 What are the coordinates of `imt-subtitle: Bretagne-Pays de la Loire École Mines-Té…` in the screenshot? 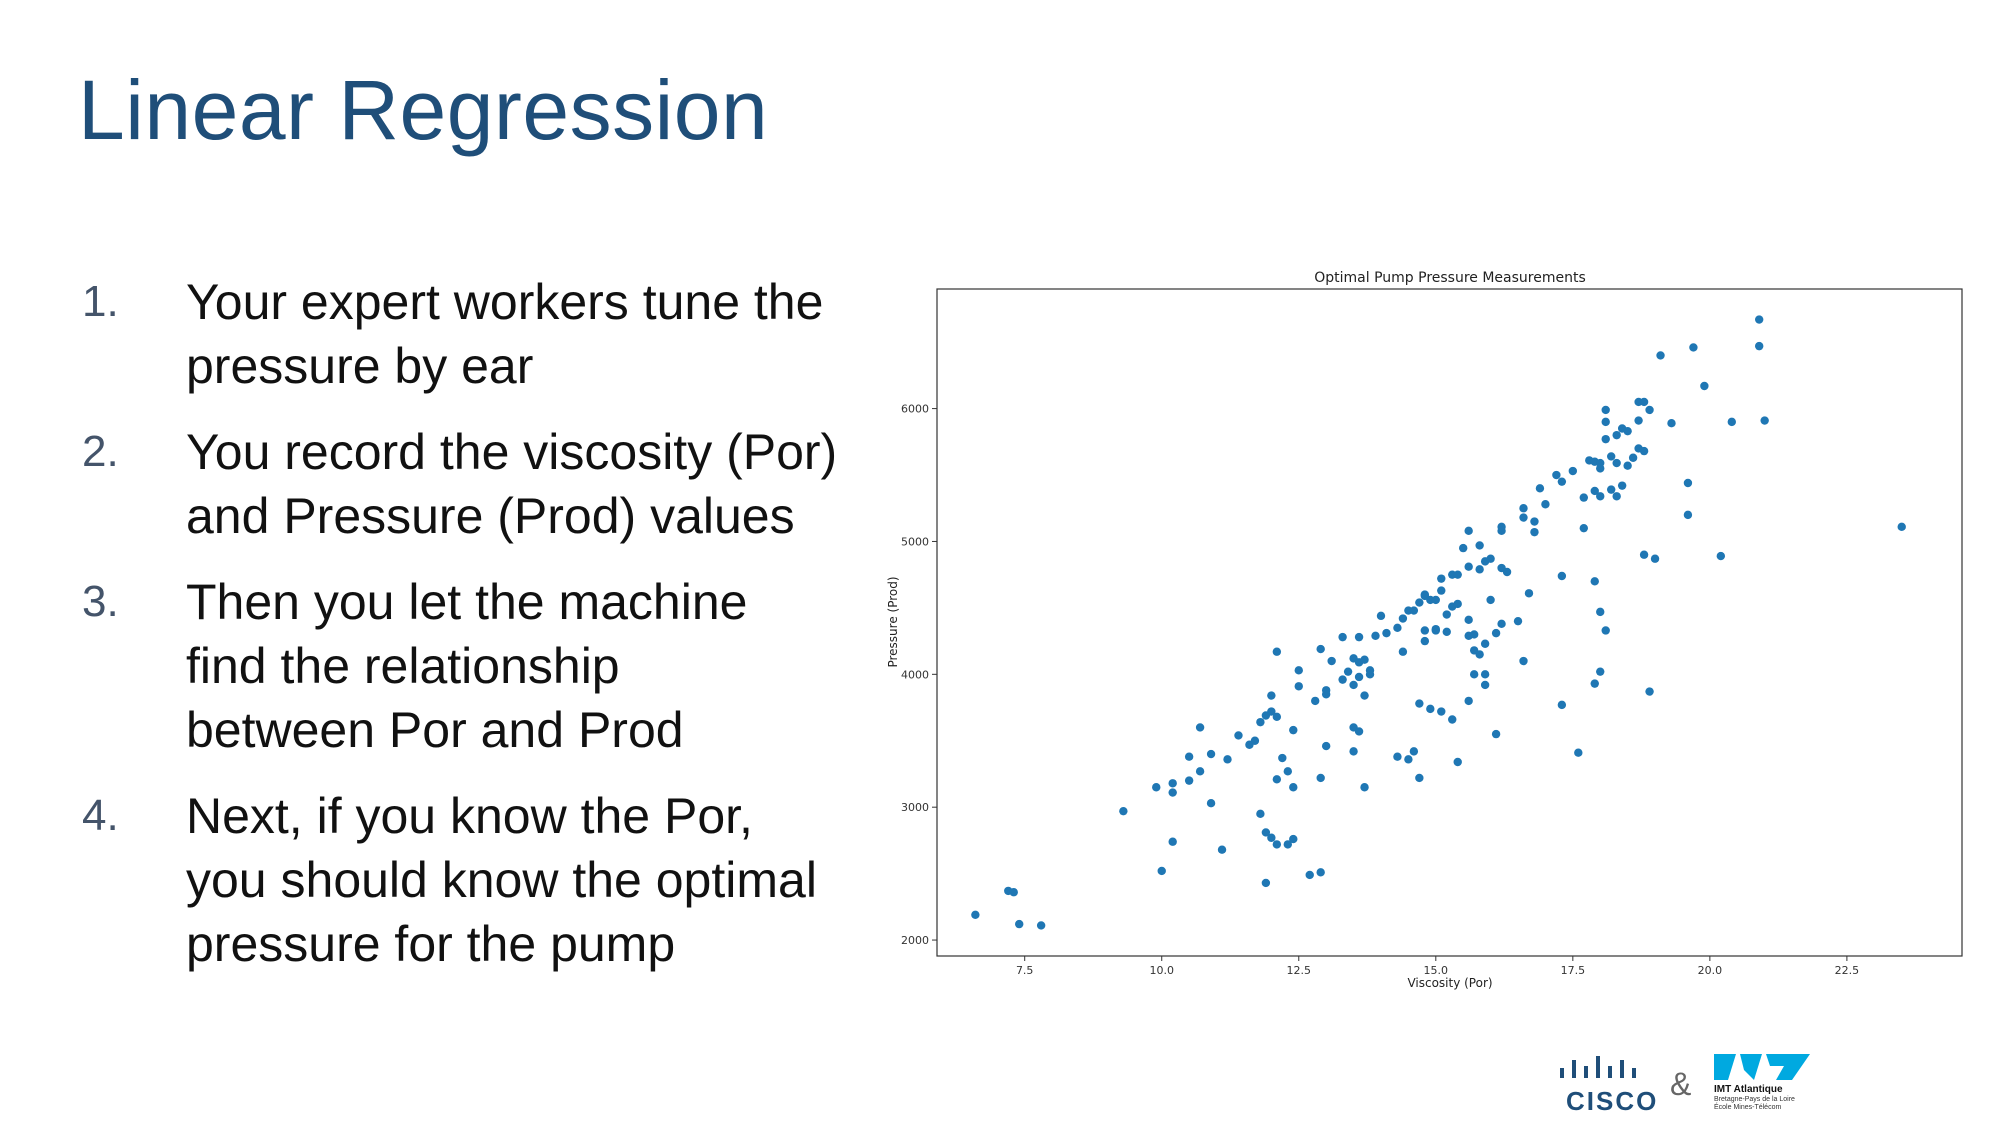 It's located at (1769, 1104).